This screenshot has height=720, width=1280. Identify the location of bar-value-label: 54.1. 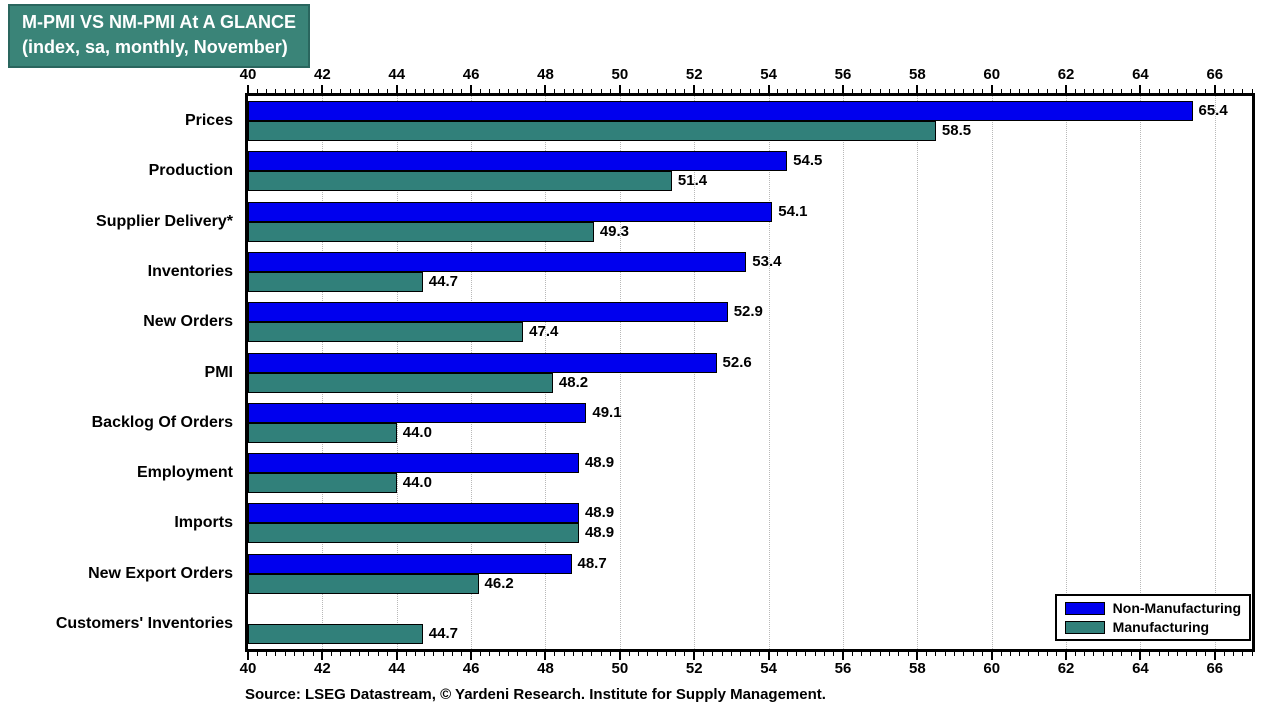
(793, 211).